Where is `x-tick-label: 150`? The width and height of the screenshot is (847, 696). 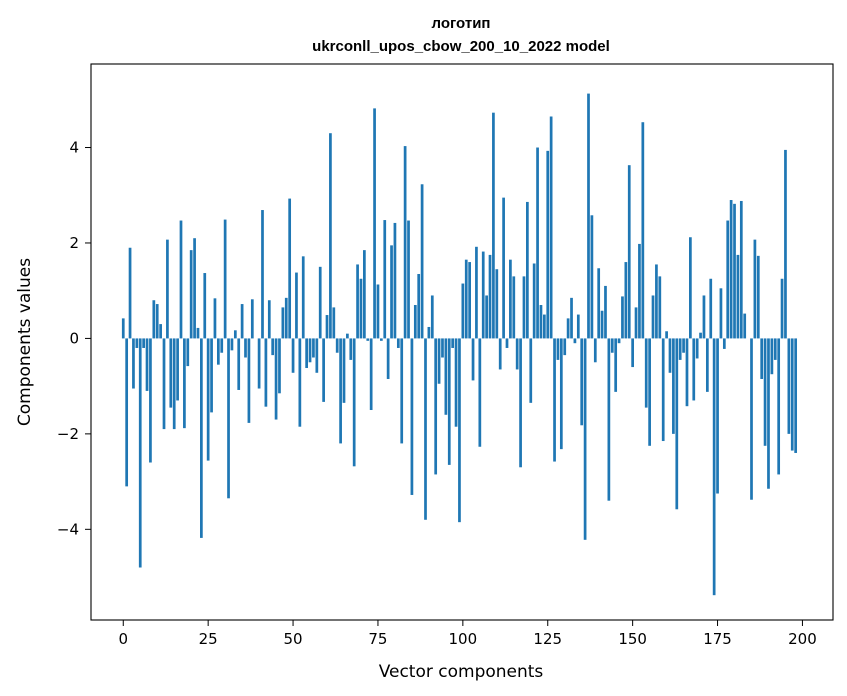 x-tick-label: 150 is located at coordinates (632, 639).